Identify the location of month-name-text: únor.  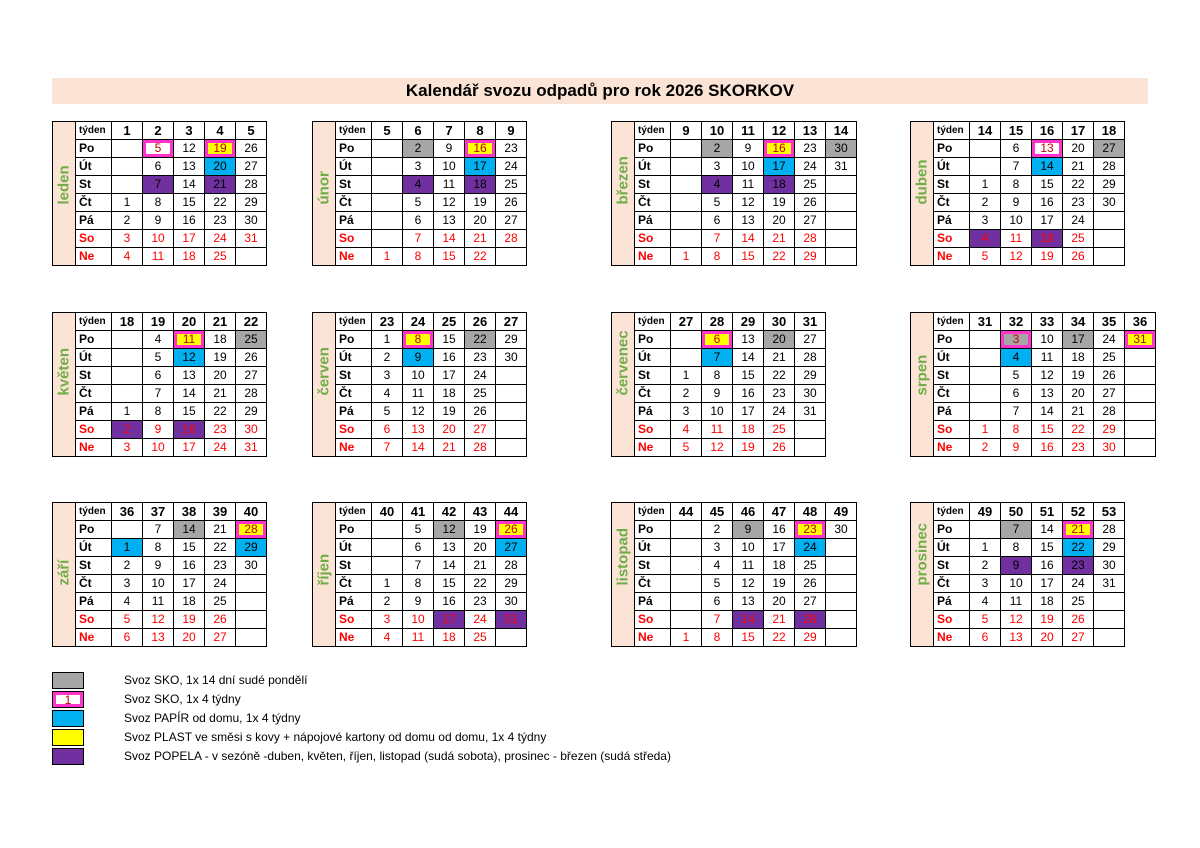
(324, 188).